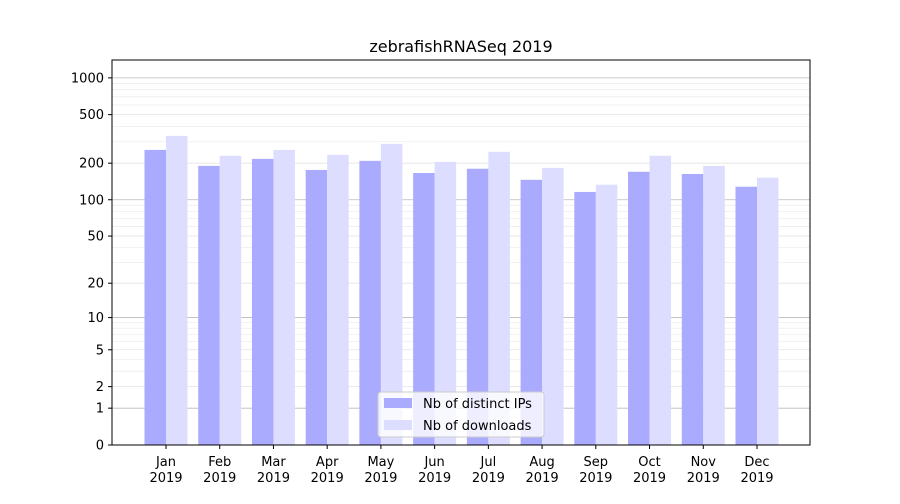 The width and height of the screenshot is (900, 504). What do you see at coordinates (219, 462) in the screenshot?
I see `x-tick-label: Feb` at bounding box center [219, 462].